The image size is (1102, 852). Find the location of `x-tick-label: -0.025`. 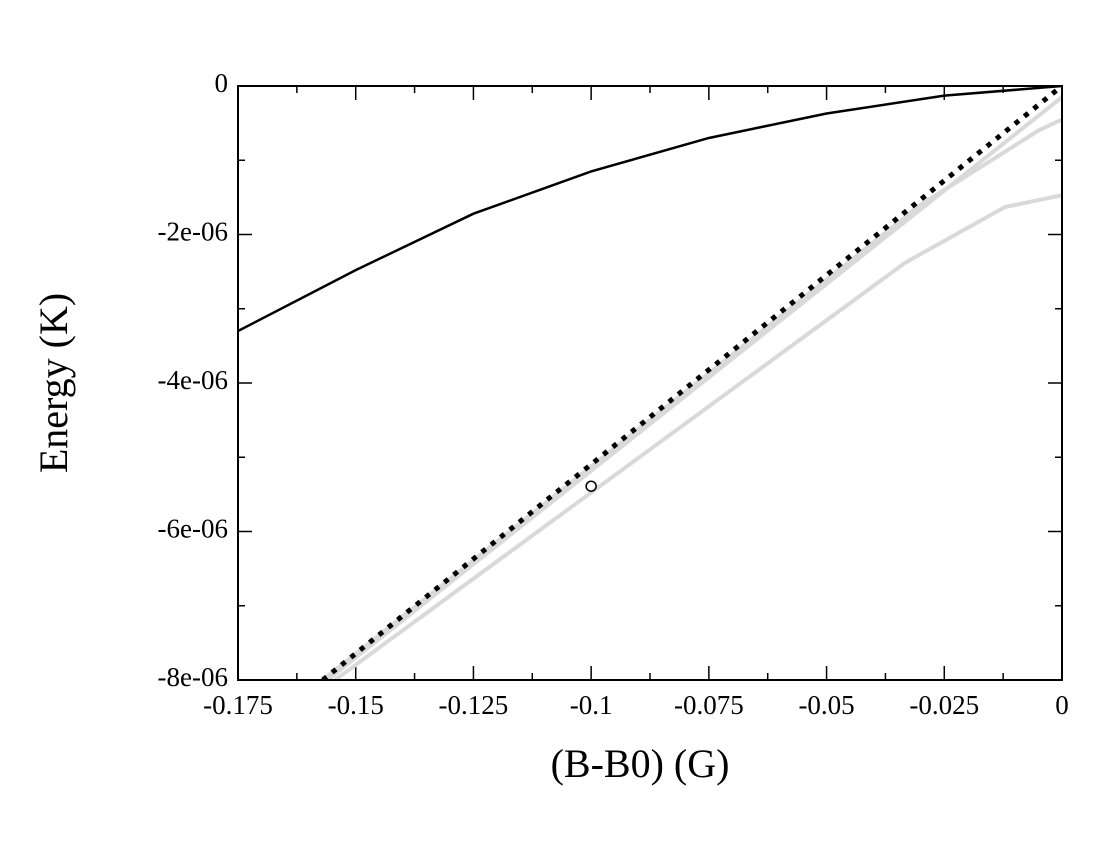

x-tick-label: -0.025 is located at coordinates (944, 705).